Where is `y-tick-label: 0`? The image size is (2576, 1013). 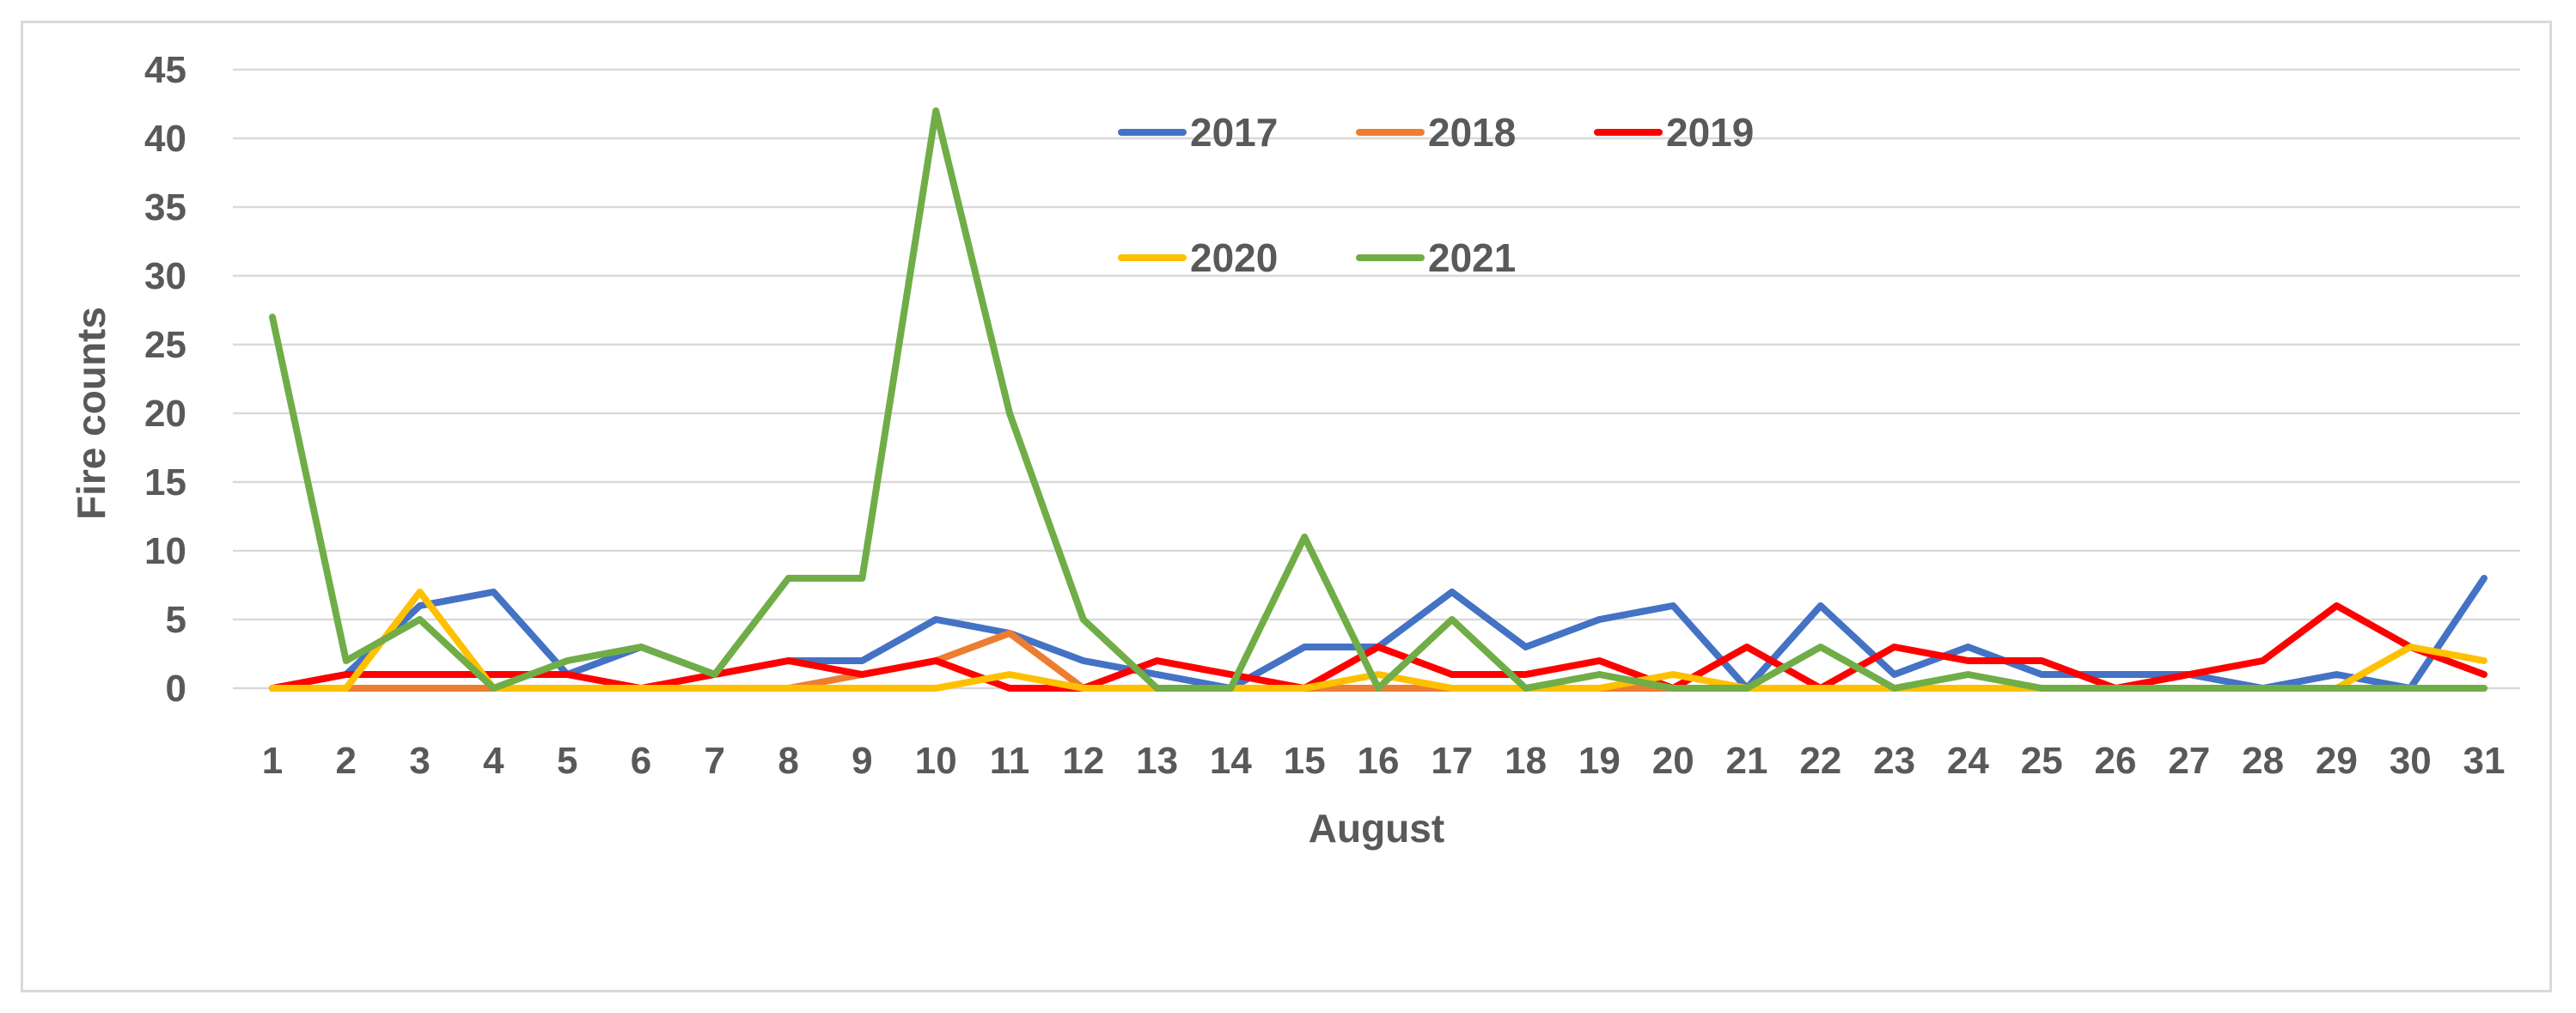 y-tick-label: 0 is located at coordinates (176, 689).